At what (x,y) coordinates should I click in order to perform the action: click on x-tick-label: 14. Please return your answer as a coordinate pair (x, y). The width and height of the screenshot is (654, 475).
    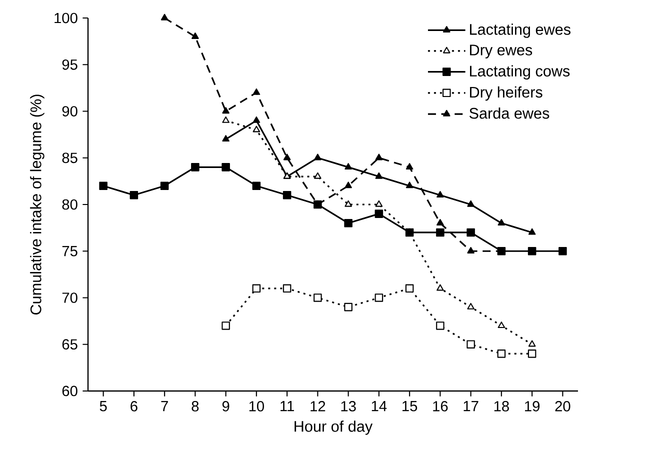
    Looking at the image, I should click on (379, 406).